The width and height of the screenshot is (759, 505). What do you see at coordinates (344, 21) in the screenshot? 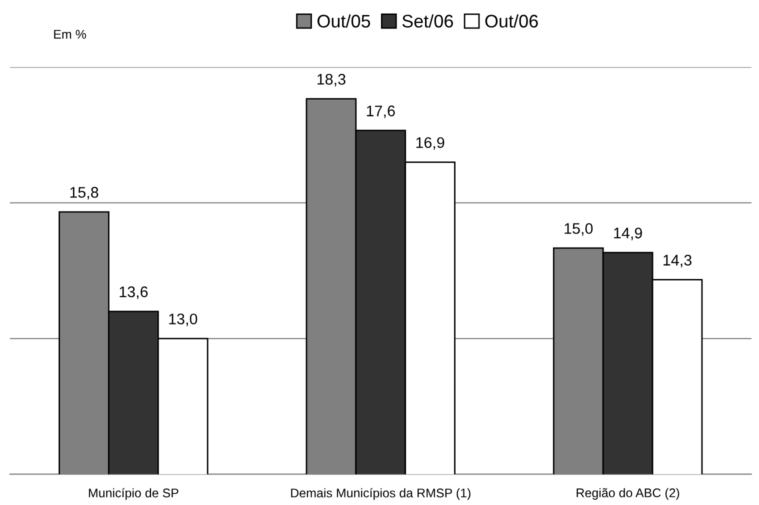
I see `legend-label: Out/05` at bounding box center [344, 21].